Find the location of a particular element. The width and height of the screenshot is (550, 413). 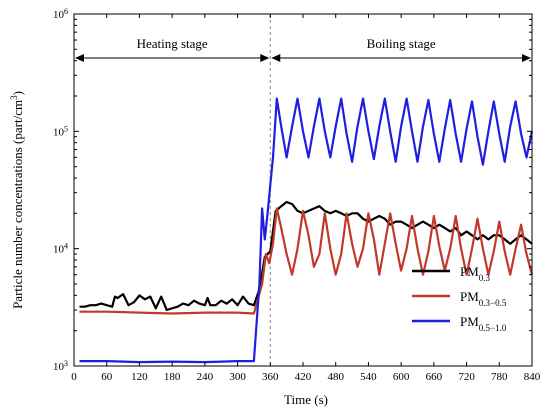

y-tick-label: 10³ is located at coordinates (60, 366).